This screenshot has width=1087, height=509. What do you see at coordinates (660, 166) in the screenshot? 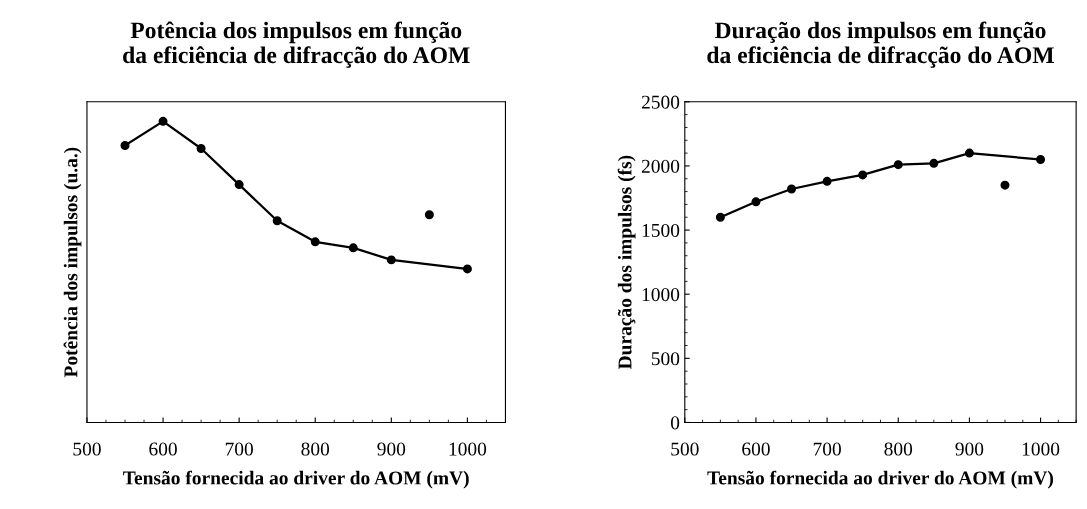
I see `y-tick-label: 2000` at bounding box center [660, 166].